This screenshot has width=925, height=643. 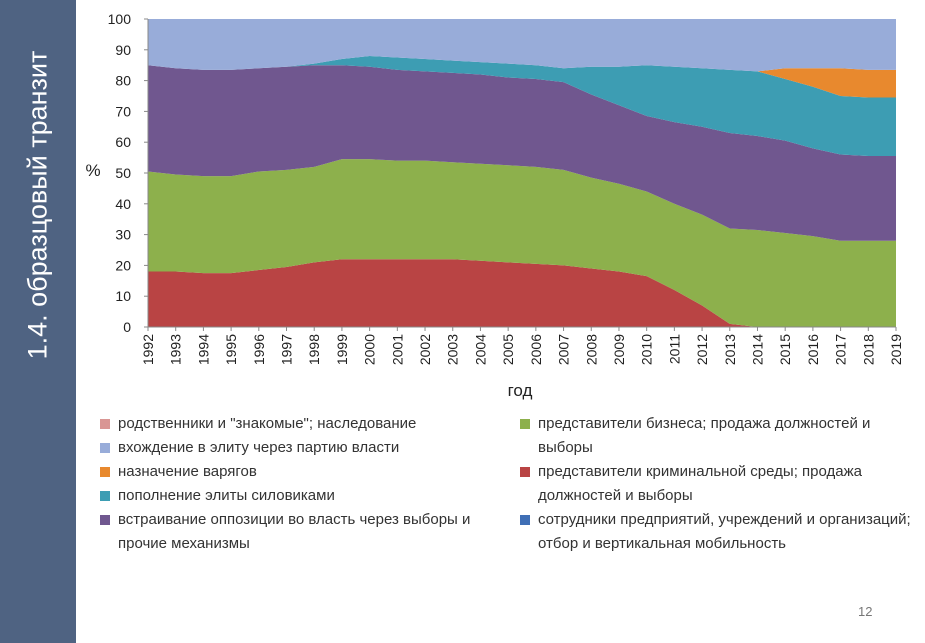 I want to click on x-tick-label: 2001, so click(x=397, y=349).